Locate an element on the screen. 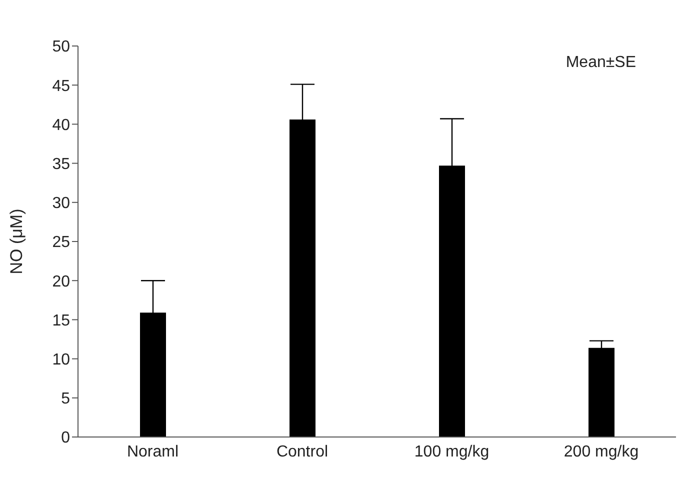 The width and height of the screenshot is (694, 480). x-tick-label: 200 mg/kg is located at coordinates (601, 451).